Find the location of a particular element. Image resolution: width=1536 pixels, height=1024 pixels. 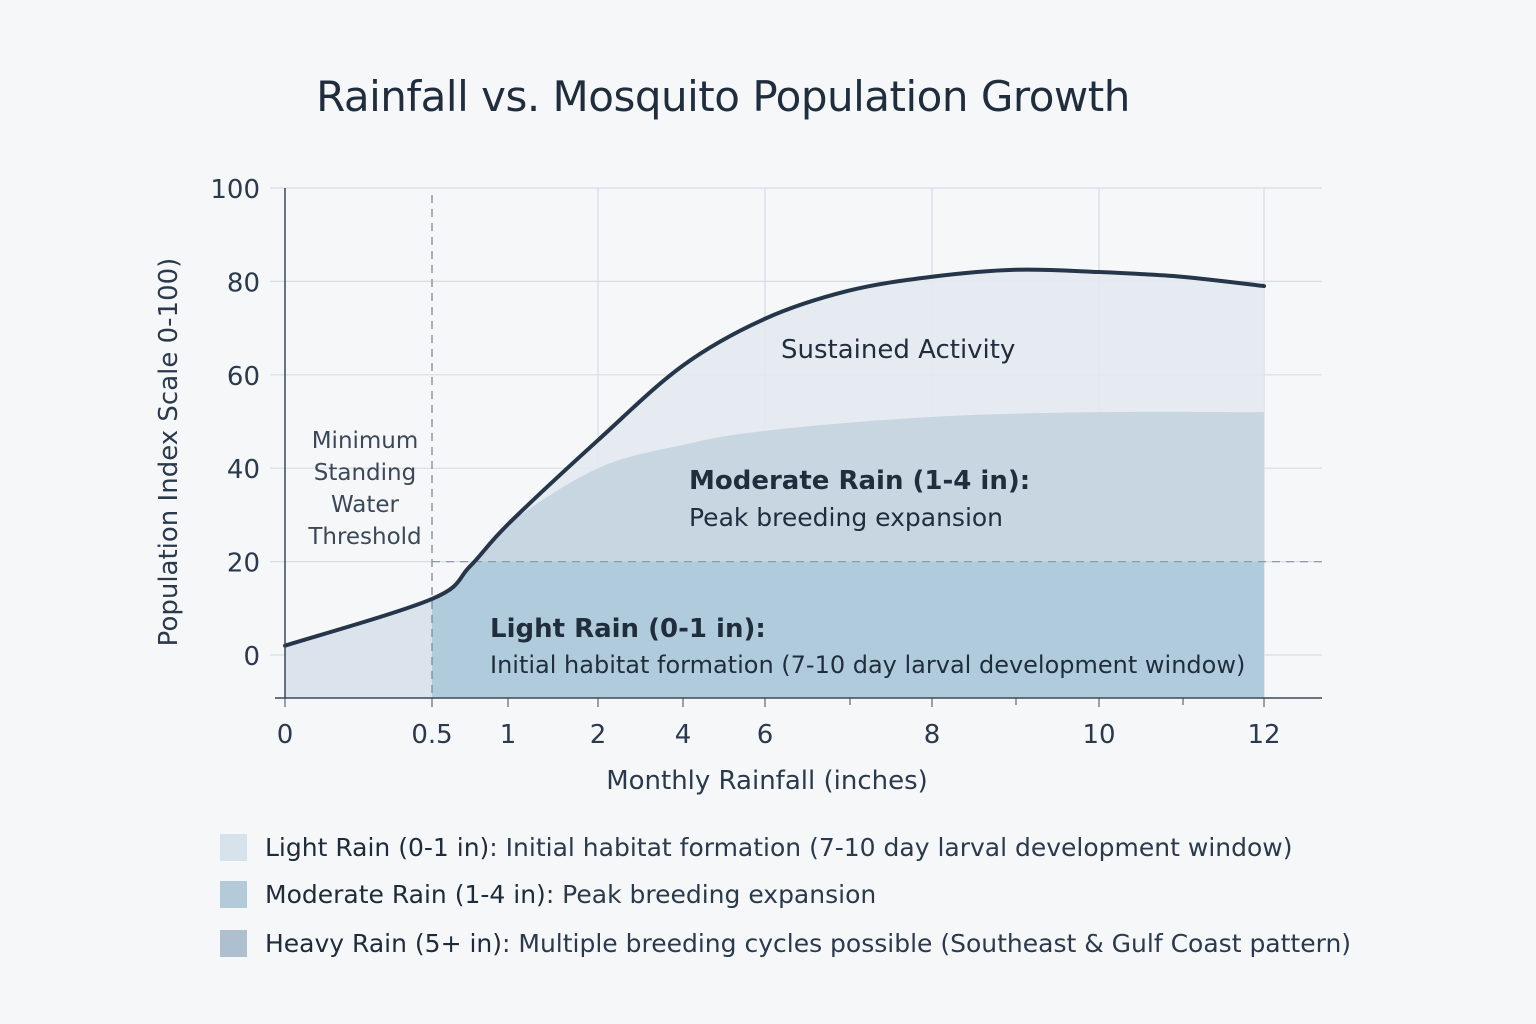

annotation-moderate-text: Peak breeding expansion is located at coordinates (846, 517).